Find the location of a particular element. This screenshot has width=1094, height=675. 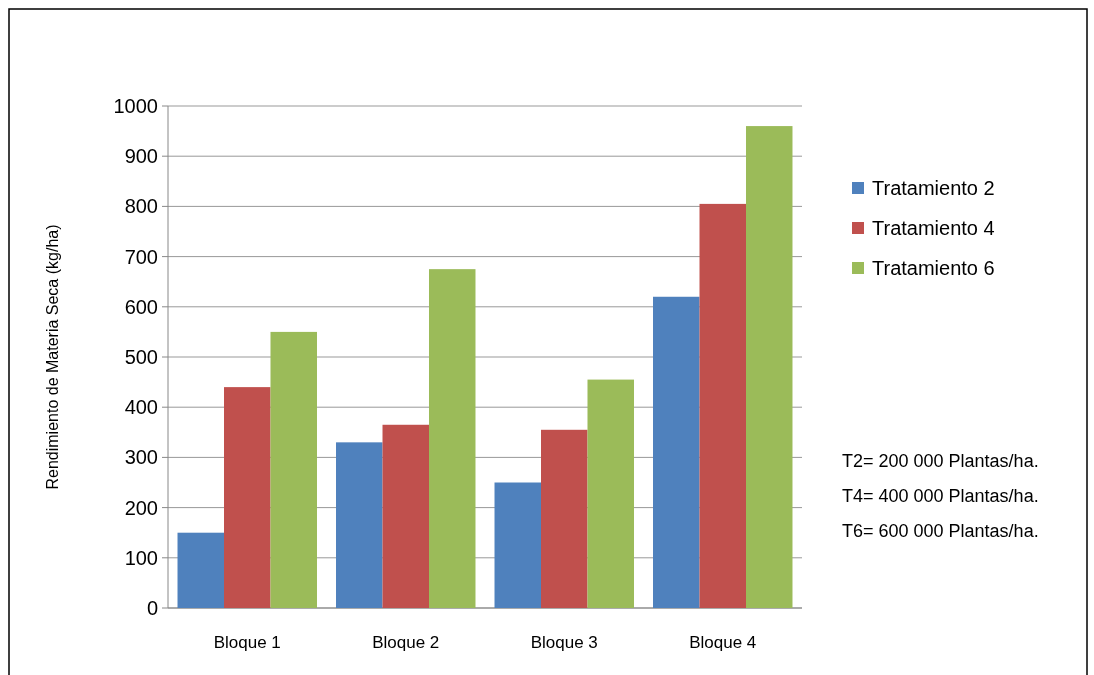

x-tick-label: Bloque 1 is located at coordinates (247, 642).